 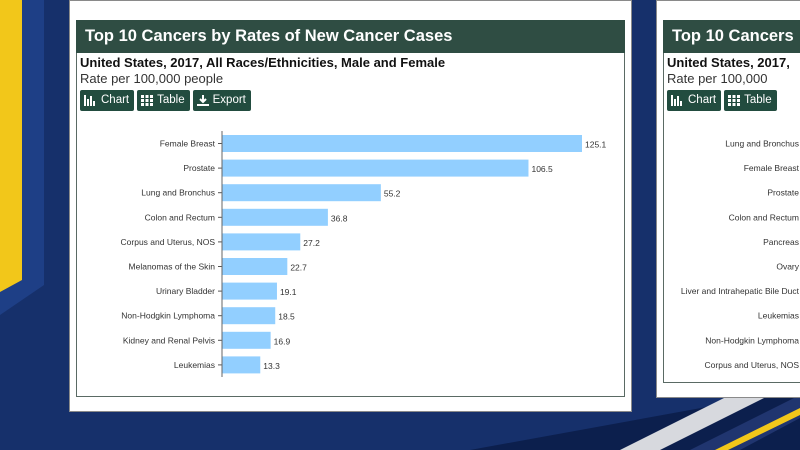 What do you see at coordinates (542, 169) in the screenshot?
I see `value-label: 106.5` at bounding box center [542, 169].